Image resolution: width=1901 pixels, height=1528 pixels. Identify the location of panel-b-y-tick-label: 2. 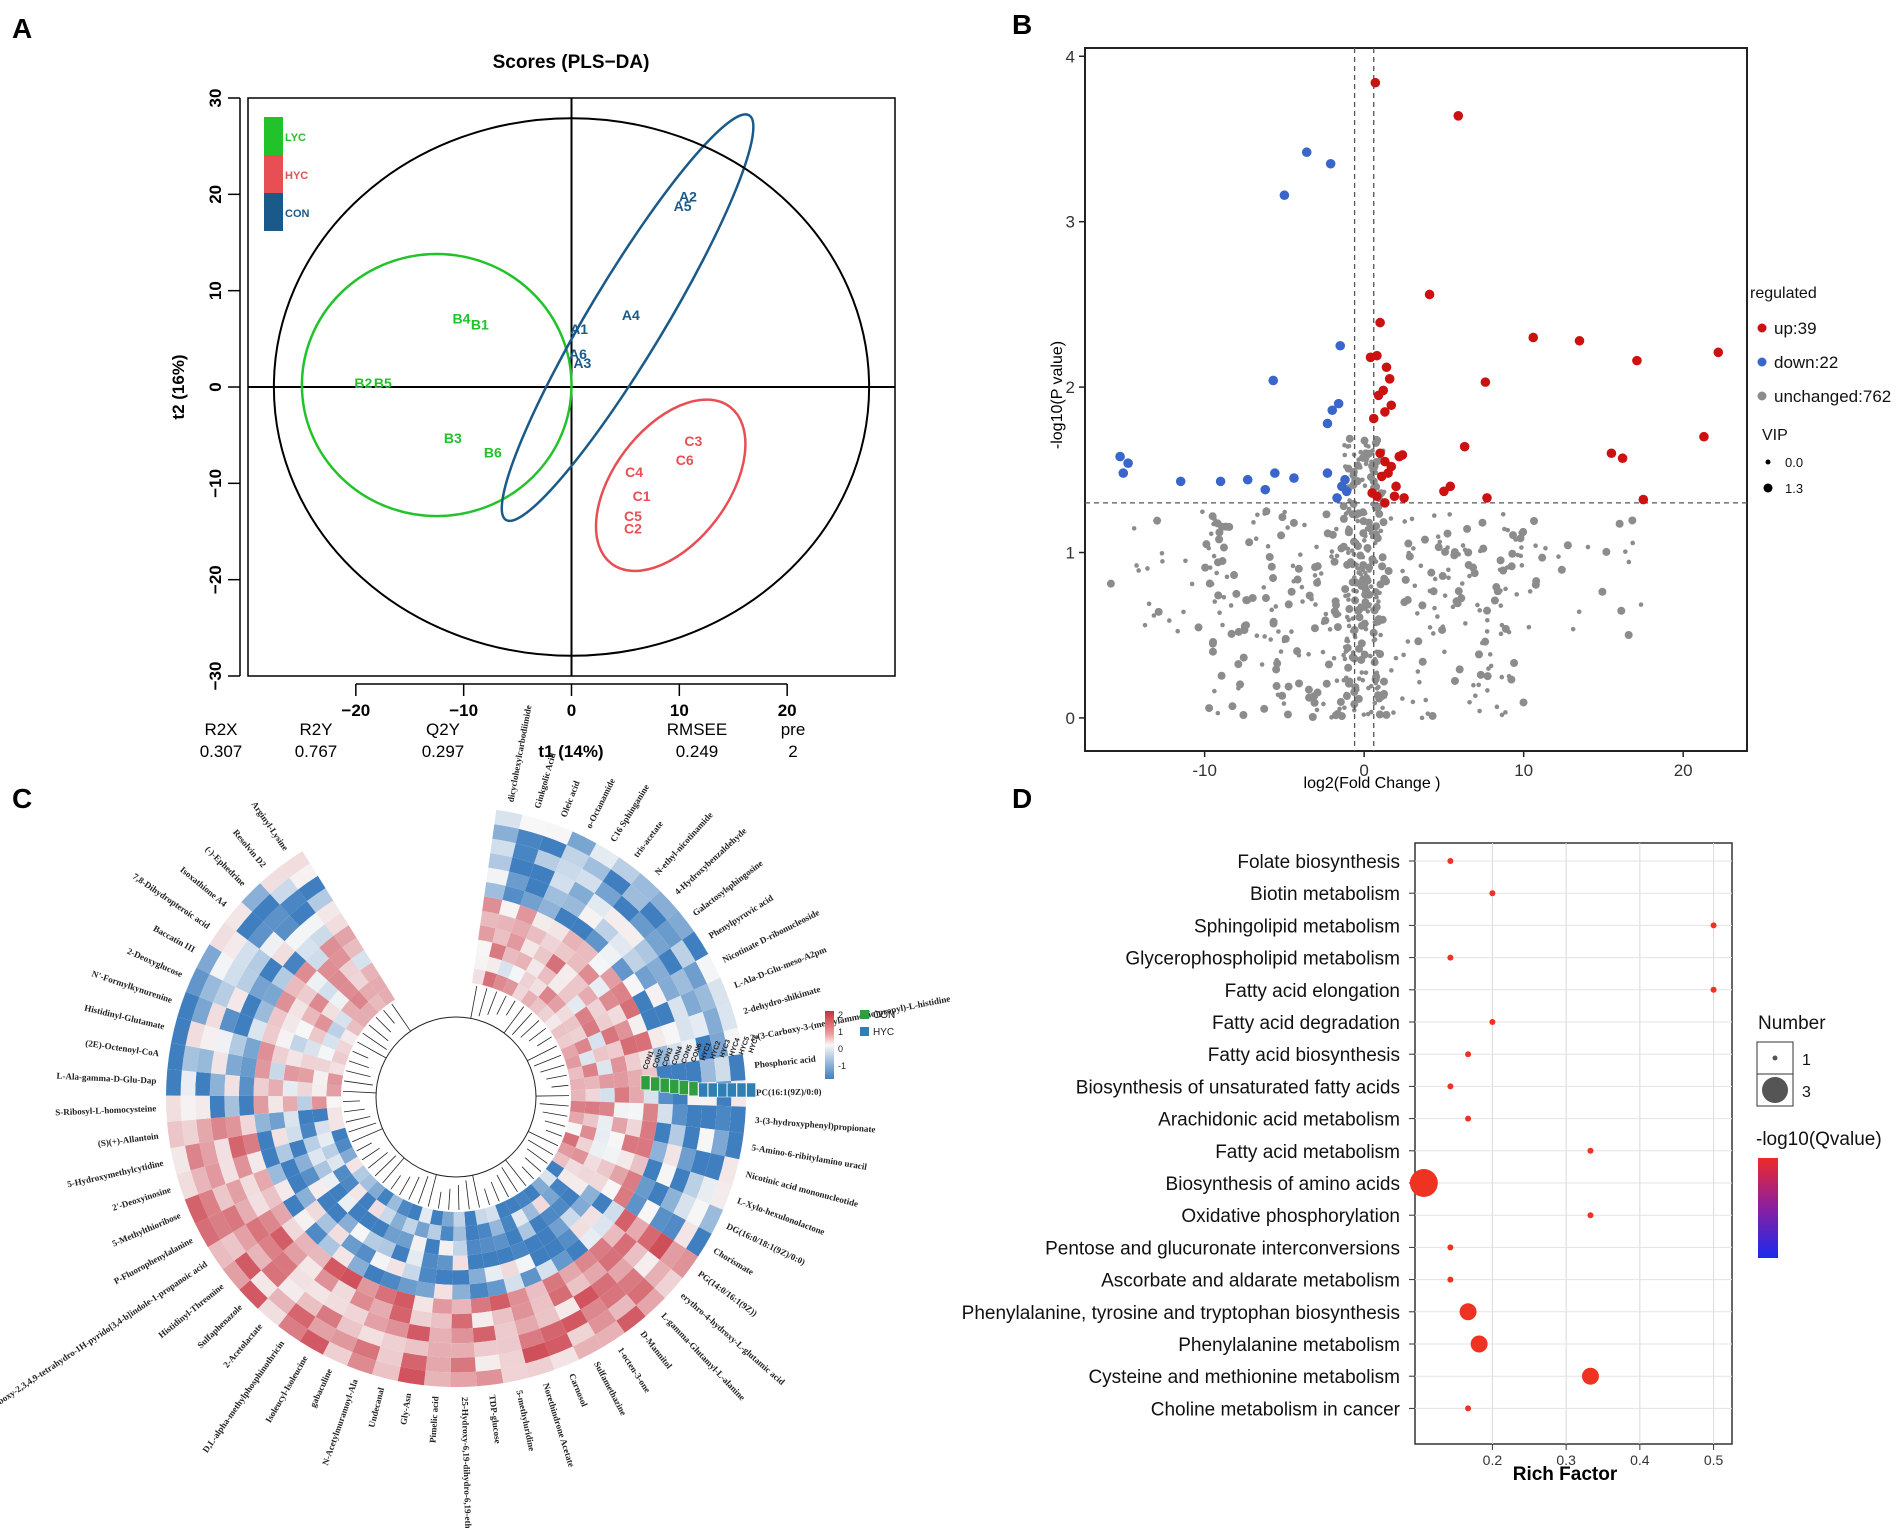
(1070, 387).